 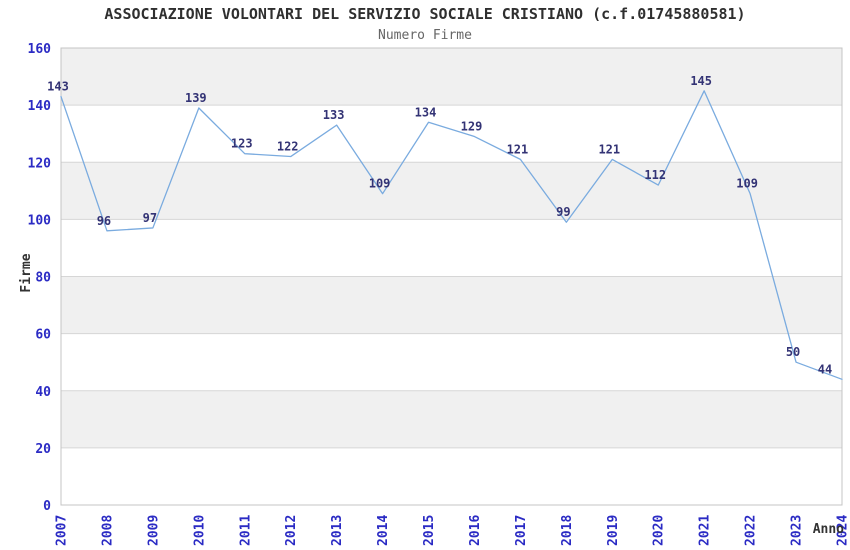 What do you see at coordinates (107, 530) in the screenshot?
I see `x-tick-label: 2008` at bounding box center [107, 530].